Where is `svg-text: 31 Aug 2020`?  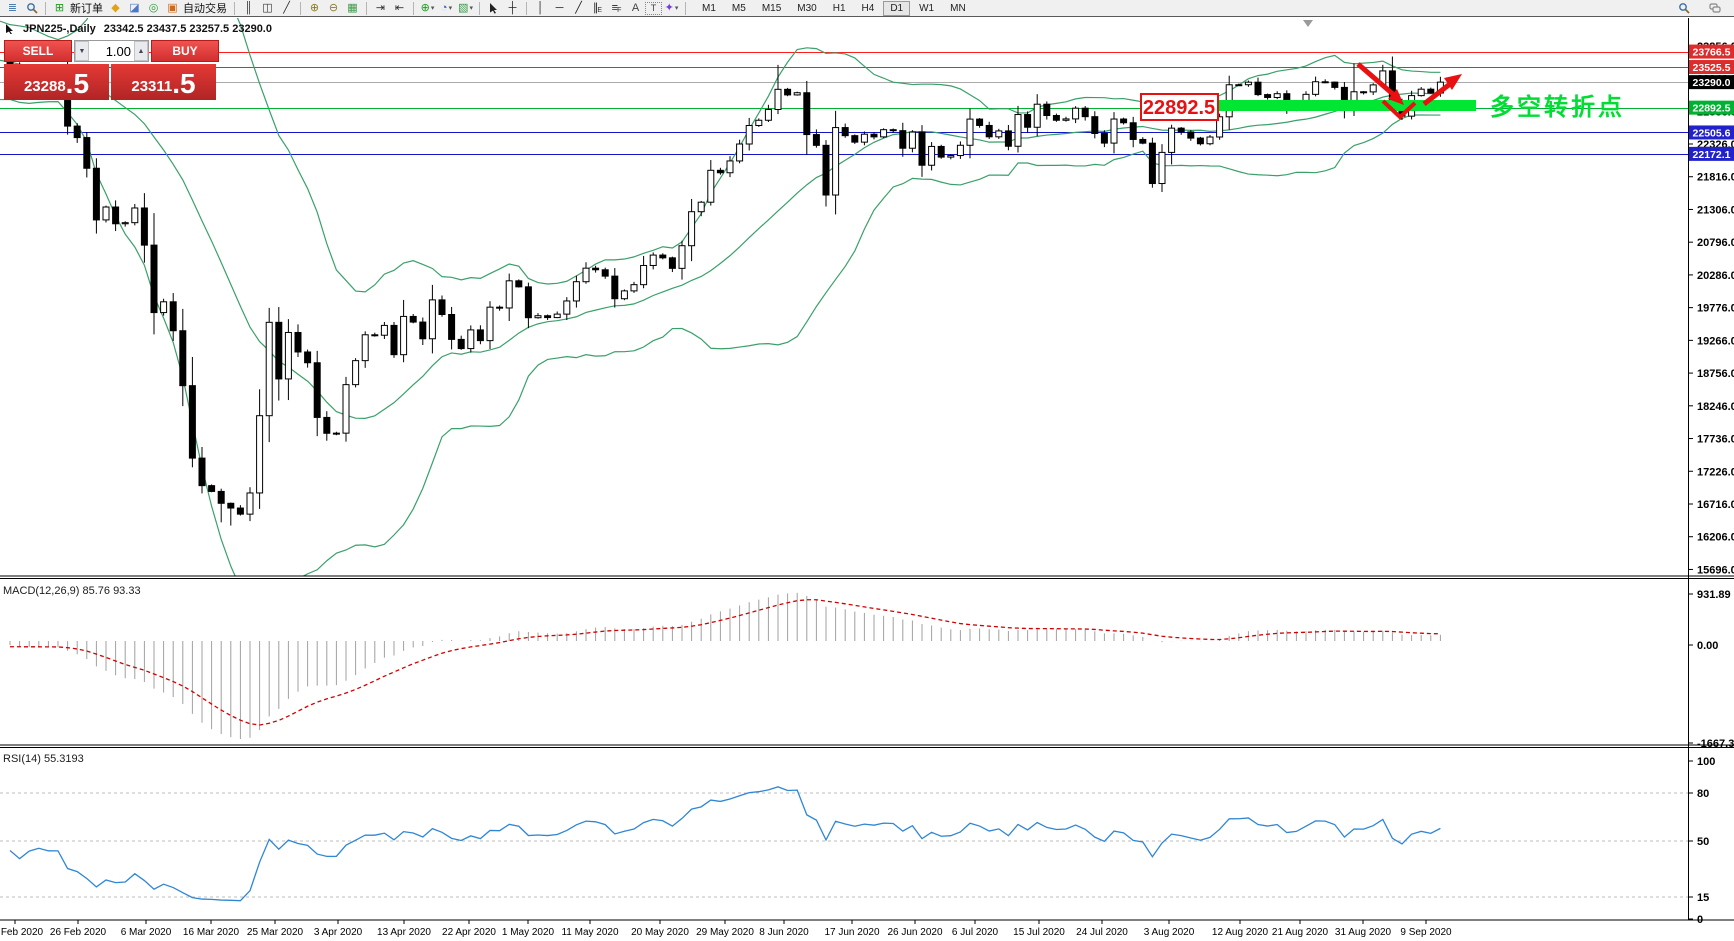
svg-text: 31 Aug 2020 is located at coordinates (1363, 932).